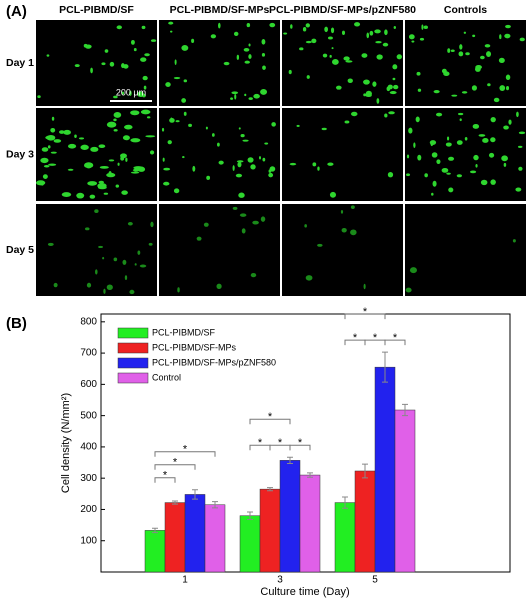 The height and width of the screenshot is (602, 529). What do you see at coordinates (220, 10) in the screenshot?
I see `column-header: PCL-PIBMD/SF-MPs` at bounding box center [220, 10].